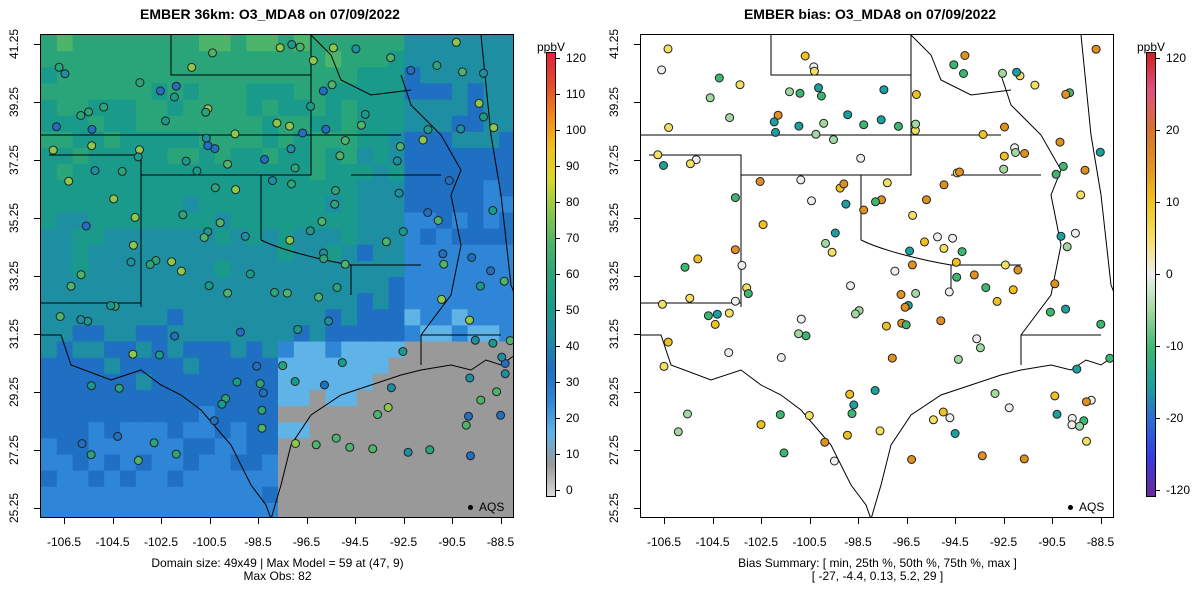  I want to click on state-boundary, so click(392, 436).